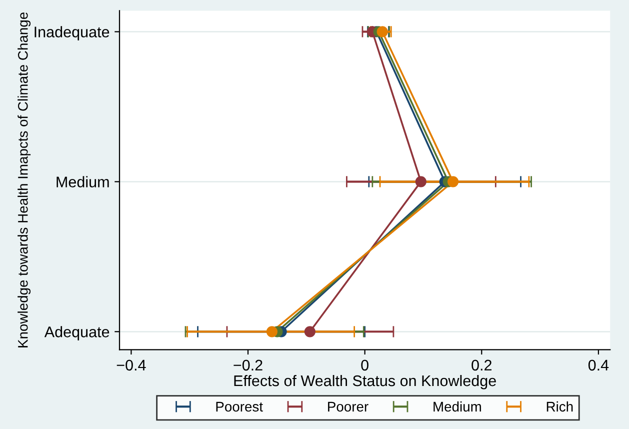 The image size is (629, 429). Describe the element at coordinates (248, 365) in the screenshot. I see `x-tick-label: −0.2` at that location.